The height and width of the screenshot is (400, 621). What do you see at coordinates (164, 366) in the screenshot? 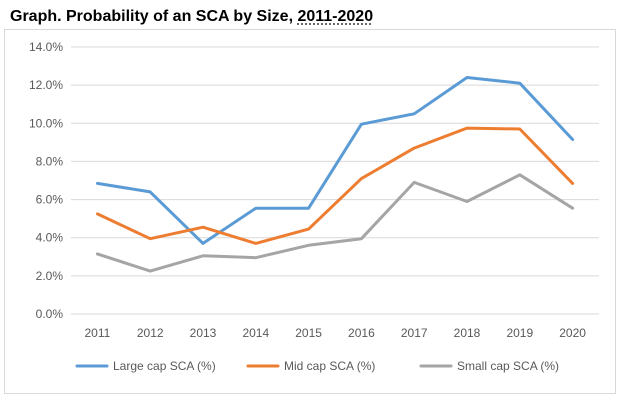
I see `legend-label: Large cap SCA (%)` at bounding box center [164, 366].